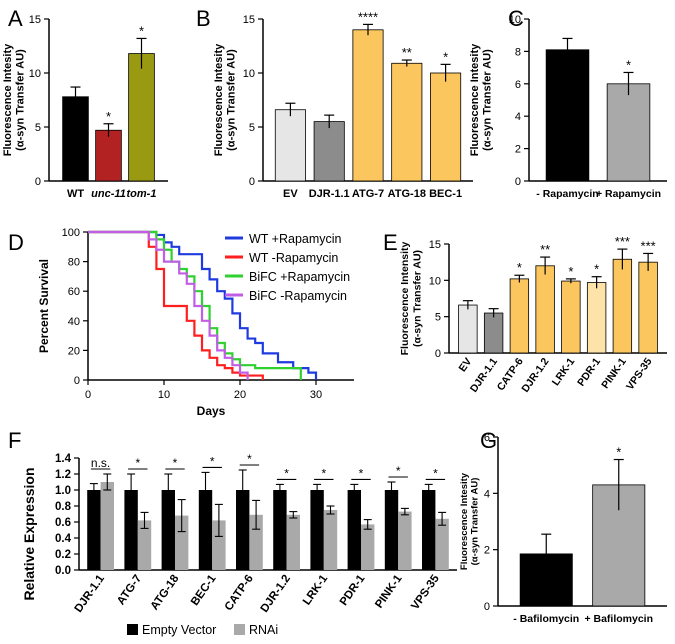 This screenshot has width=675, height=644. What do you see at coordinates (618, 619) in the screenshot?
I see `panel-g-category-label: + Bafilomycin` at bounding box center [618, 619].